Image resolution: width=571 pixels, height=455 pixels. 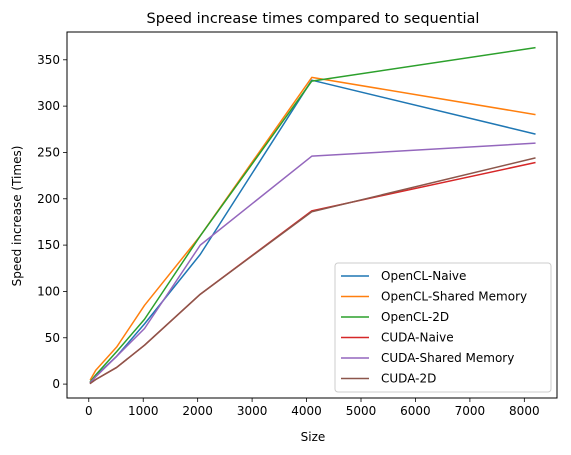 I want to click on y-axis: 0 50 100 150 200 250 300 350, so click(x=52, y=222).